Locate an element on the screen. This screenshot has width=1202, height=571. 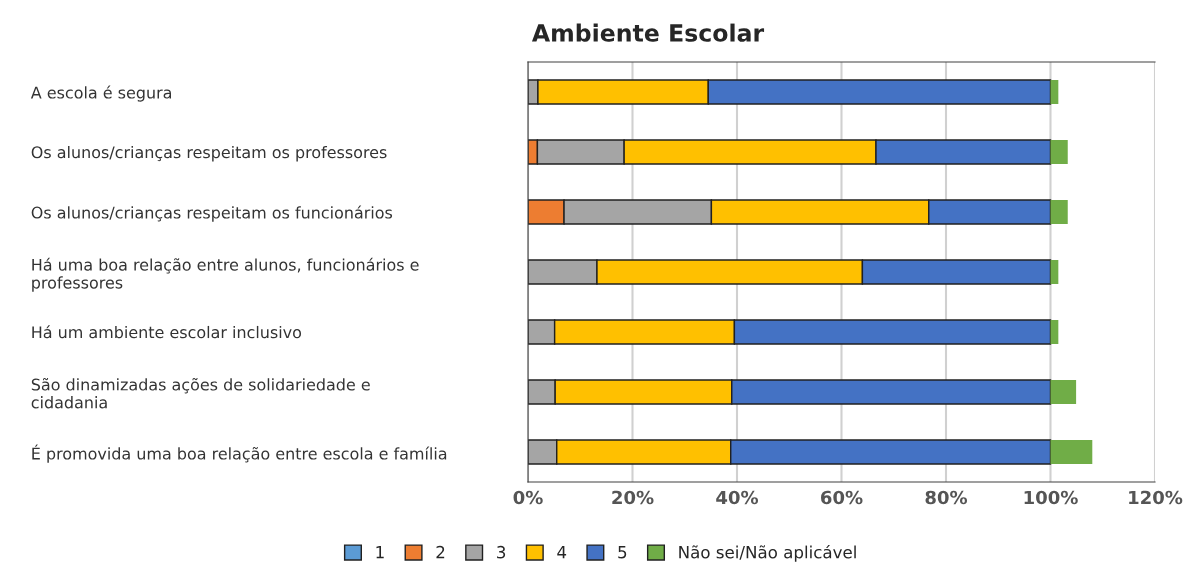
x-tick-label: 60% is located at coordinates (842, 497).